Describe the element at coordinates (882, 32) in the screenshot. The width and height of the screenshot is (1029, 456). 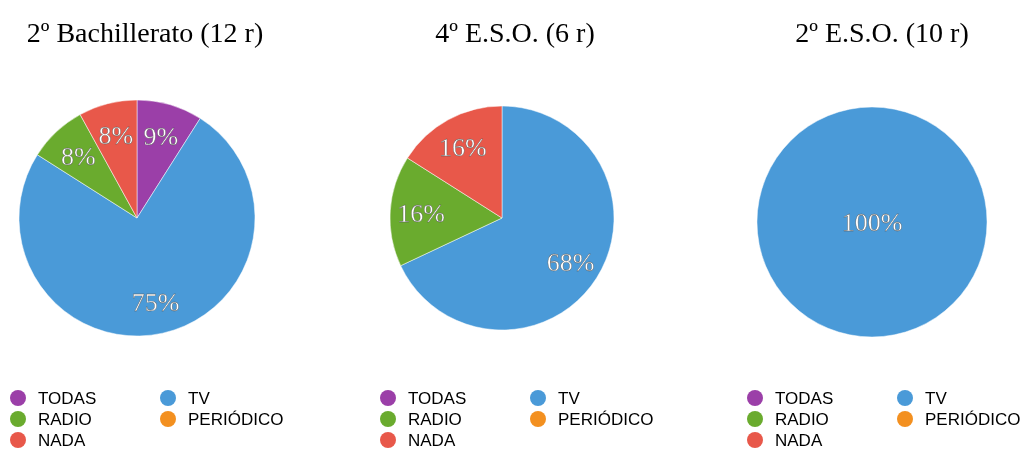
I see `chart-title: 2º E.S.O. (10 r)` at that location.